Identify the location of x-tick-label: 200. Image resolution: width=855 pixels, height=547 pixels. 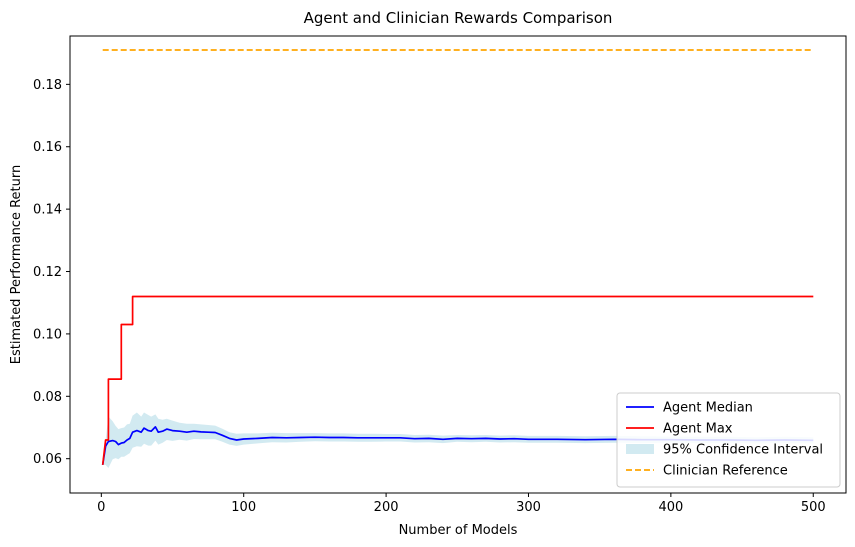
(386, 507).